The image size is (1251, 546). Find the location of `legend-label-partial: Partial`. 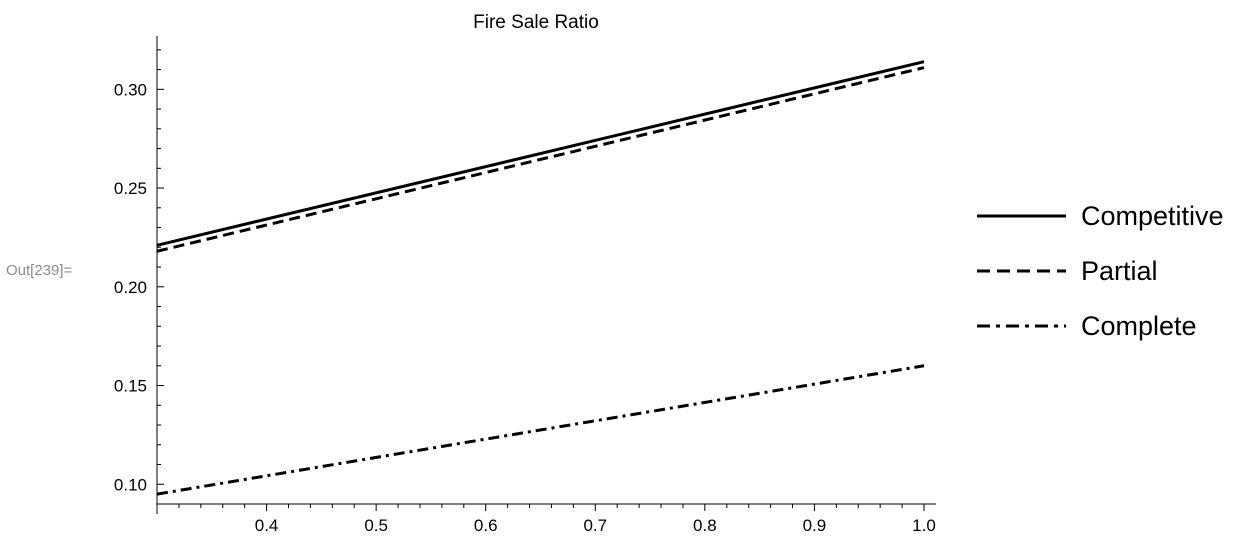

legend-label-partial: Partial is located at coordinates (1119, 271).